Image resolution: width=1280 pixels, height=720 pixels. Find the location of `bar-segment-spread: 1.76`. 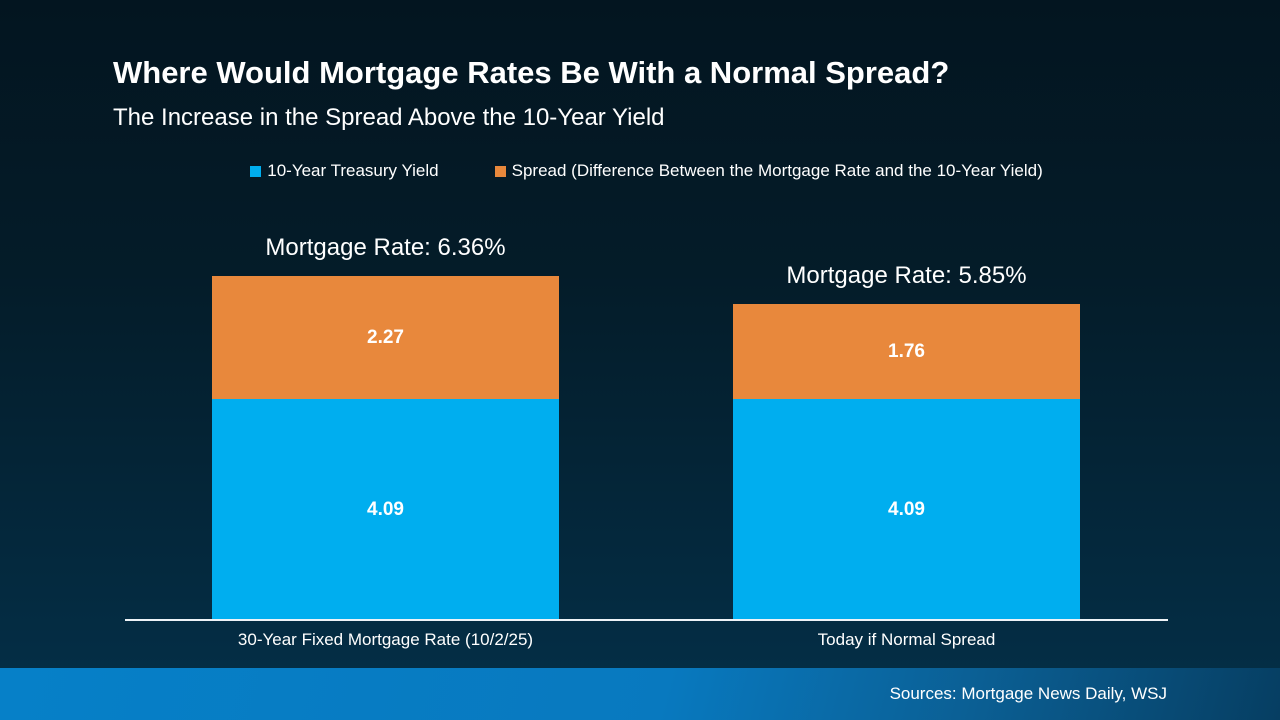

bar-segment-spread: 1.76 is located at coordinates (906, 351).